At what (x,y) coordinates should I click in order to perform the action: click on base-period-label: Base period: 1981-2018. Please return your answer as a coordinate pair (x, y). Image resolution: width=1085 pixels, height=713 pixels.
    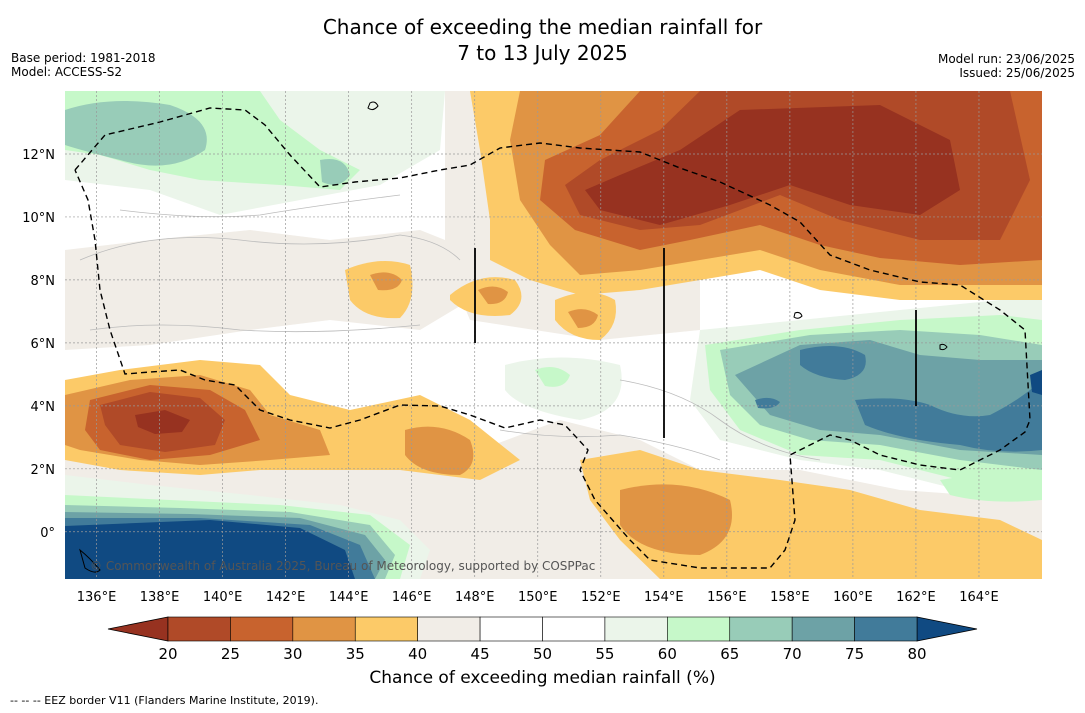
    Looking at the image, I should click on (83, 58).